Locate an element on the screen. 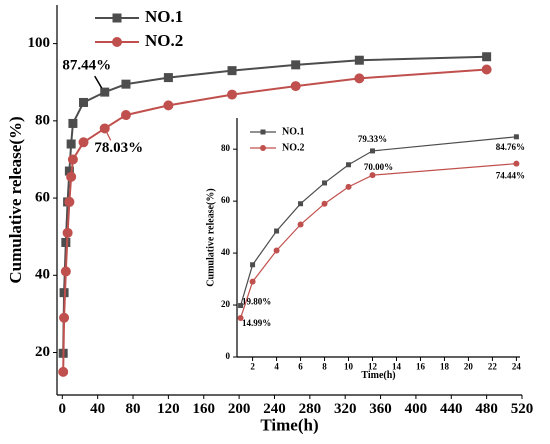 The width and height of the screenshot is (550, 444). x-tick-label: 24 is located at coordinates (517, 366).